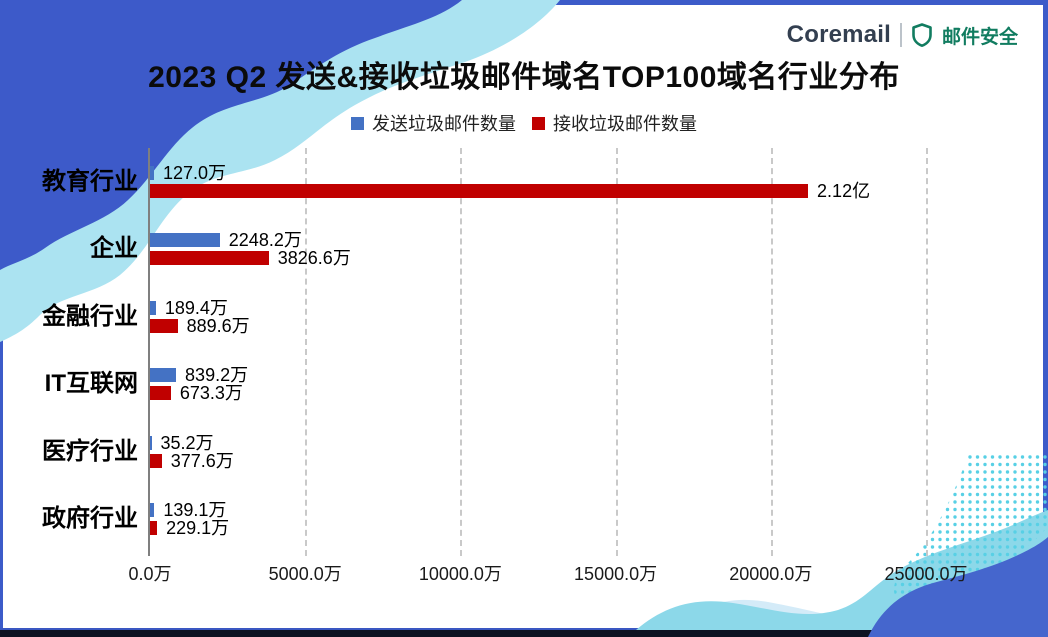  I want to click on x-axis-label: 0.0万, so click(150, 574).